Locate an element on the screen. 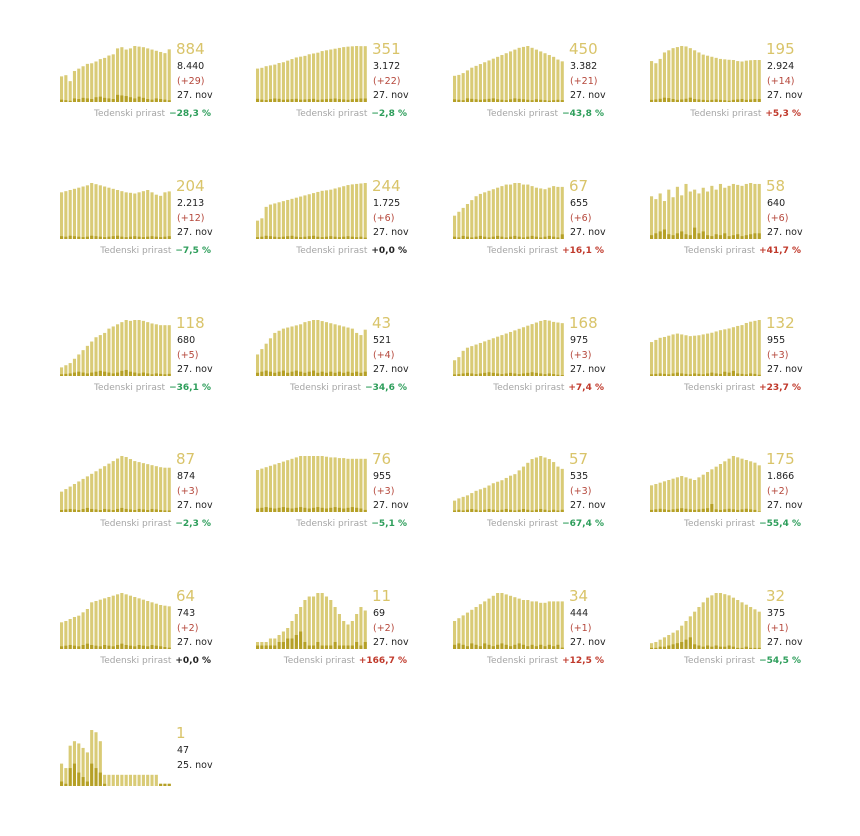  daily-delta: (+1) is located at coordinates (778, 628).